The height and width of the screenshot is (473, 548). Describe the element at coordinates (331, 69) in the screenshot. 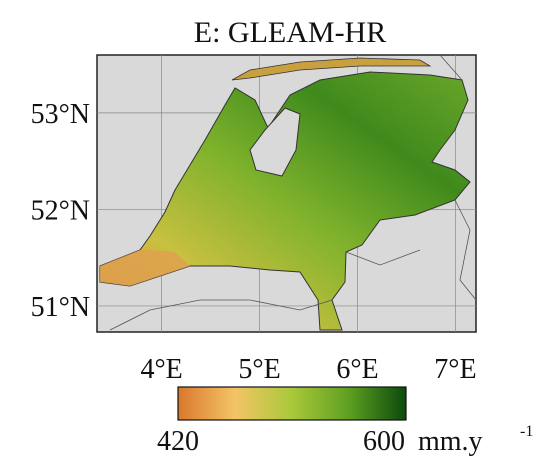

I see `wadden-islands` at that location.